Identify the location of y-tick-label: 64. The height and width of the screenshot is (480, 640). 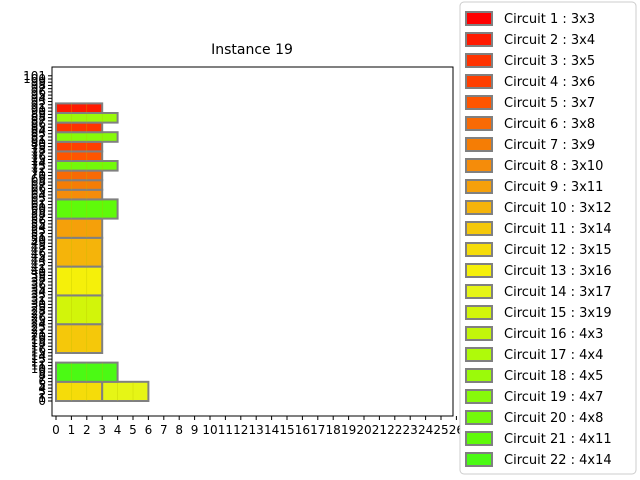
(38, 195).